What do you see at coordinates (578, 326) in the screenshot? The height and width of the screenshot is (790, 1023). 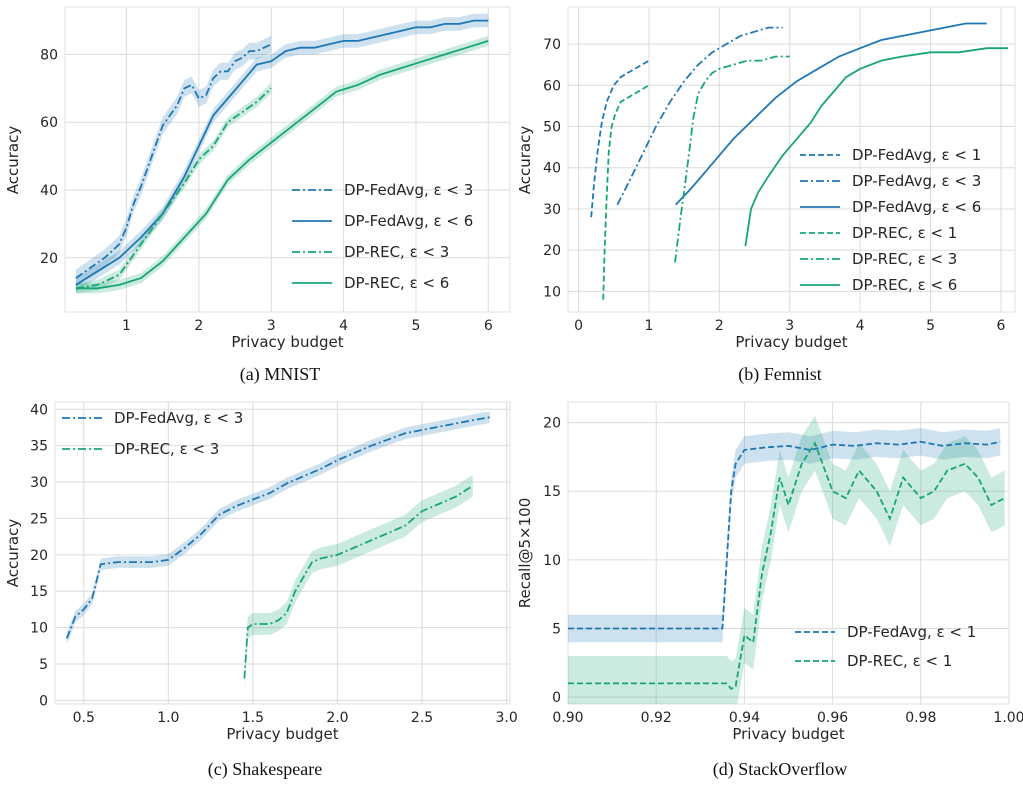 I see `x-tick-label: 0` at bounding box center [578, 326].